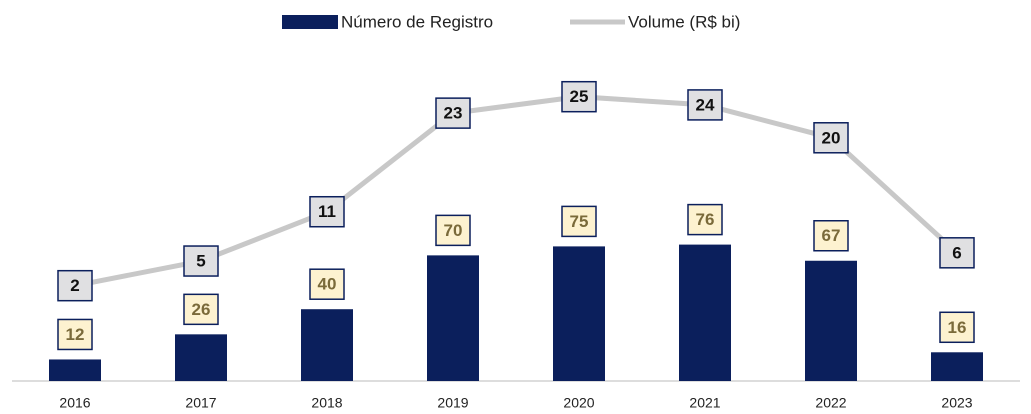 This screenshot has width=1031, height=414. I want to click on data-label: 26, so click(201, 309).